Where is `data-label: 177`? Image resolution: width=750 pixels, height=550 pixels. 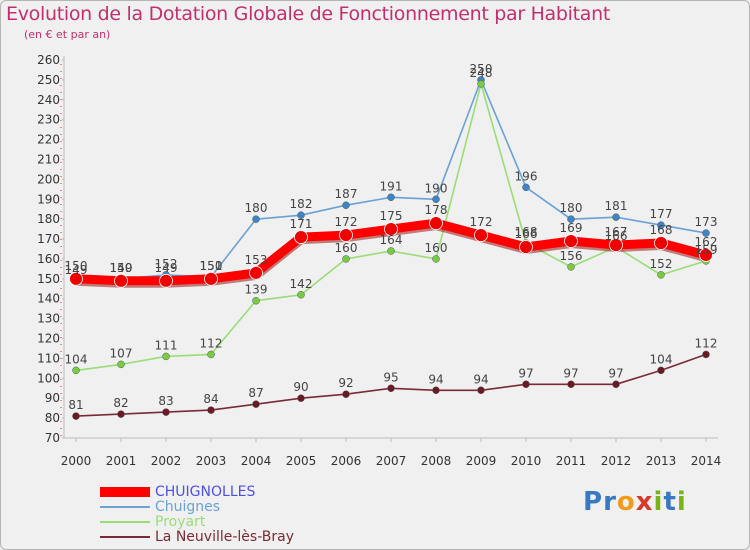
data-label: 177 is located at coordinates (661, 214).